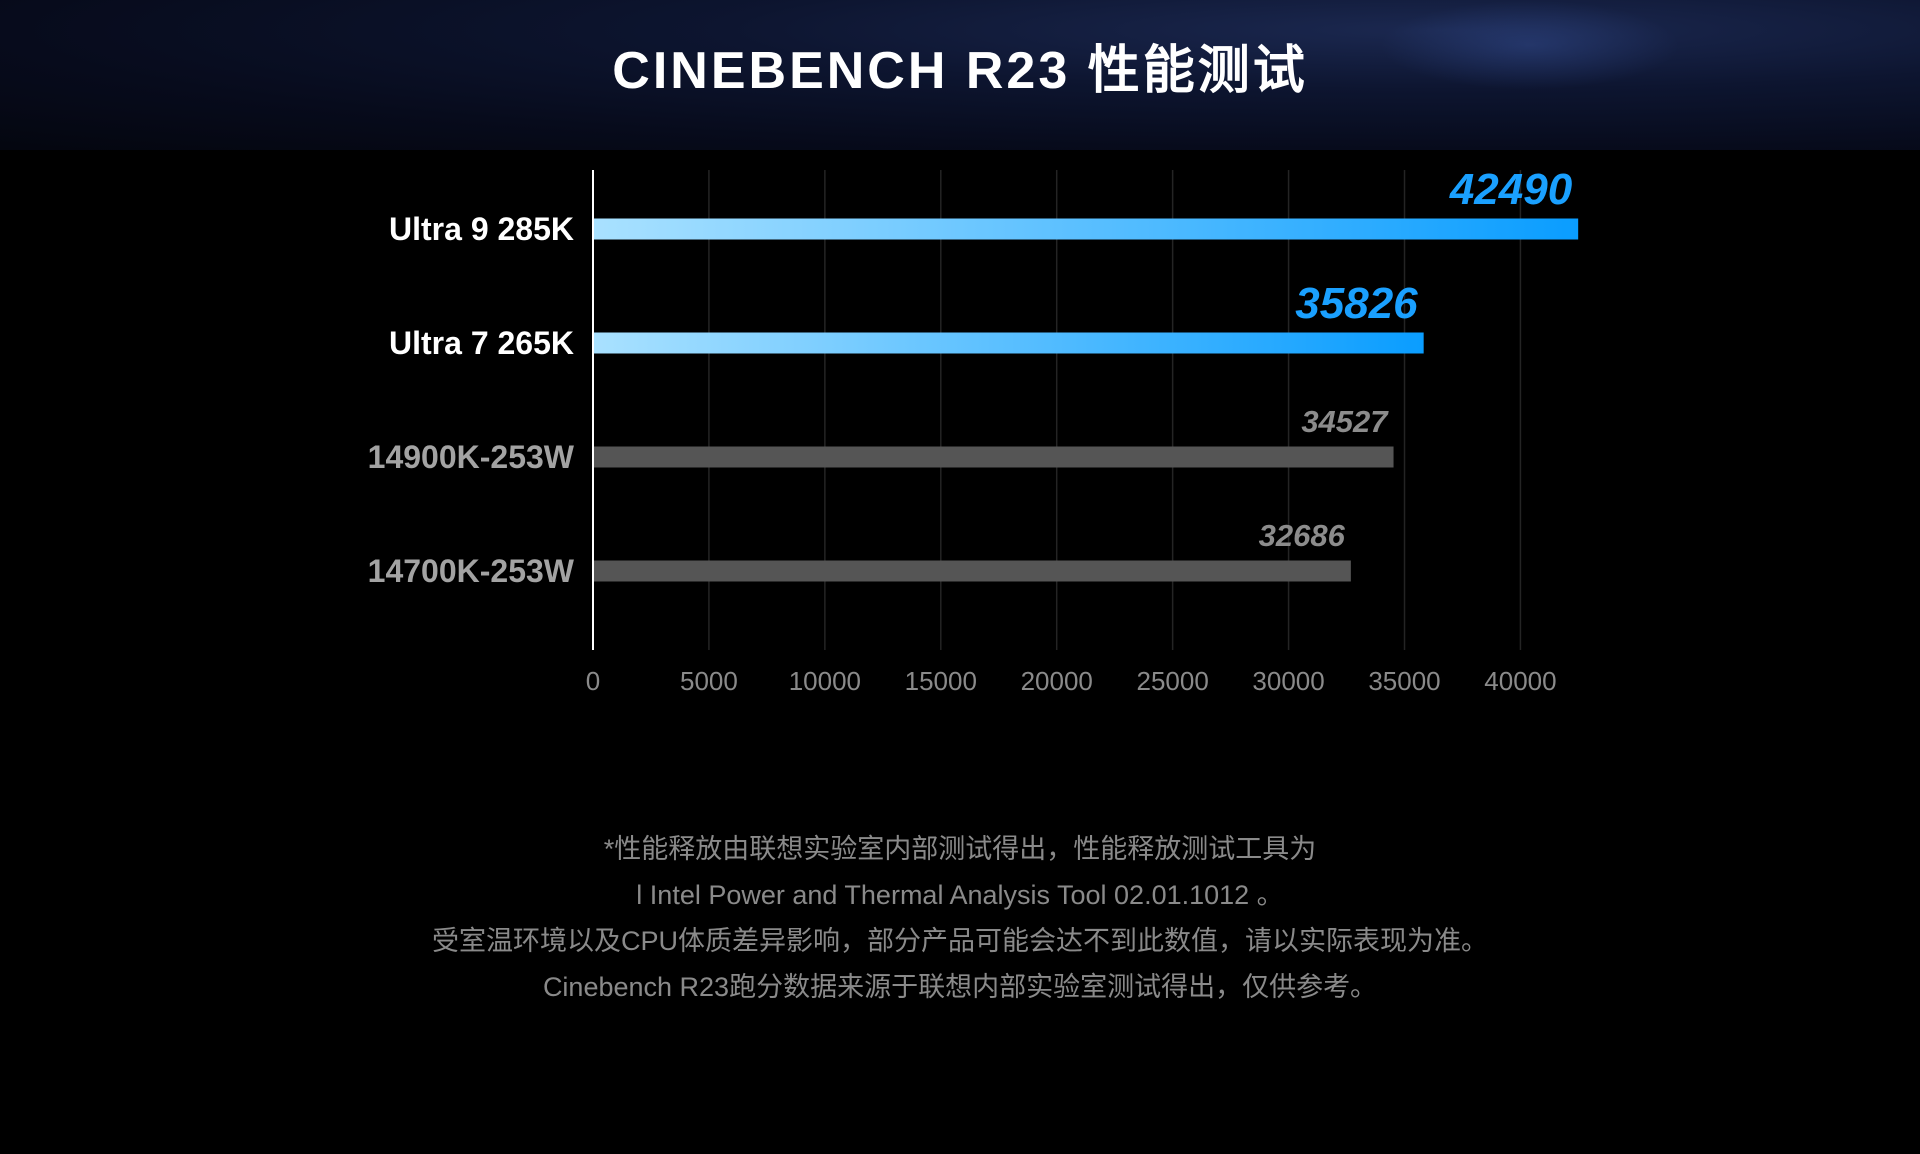 The height and width of the screenshot is (1154, 1920). I want to click on value-label: 35826, so click(1356, 303).